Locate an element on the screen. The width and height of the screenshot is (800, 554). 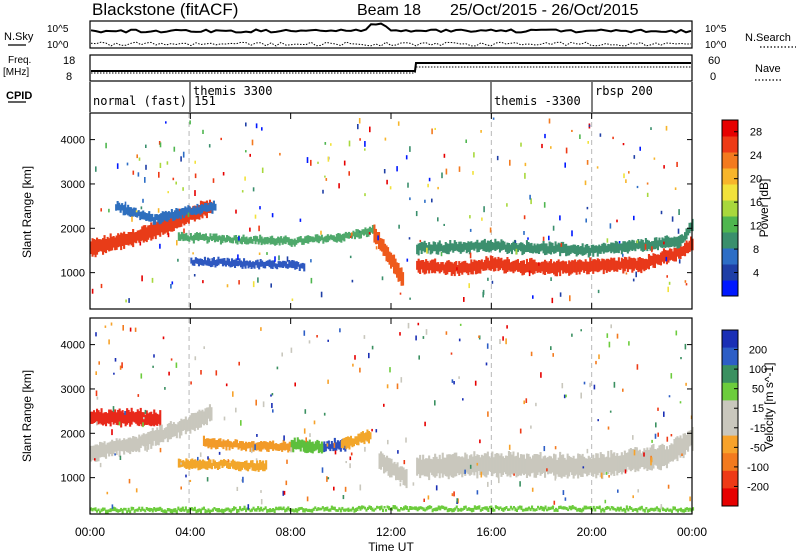
noise-search-trace is located at coordinates (391, 44).